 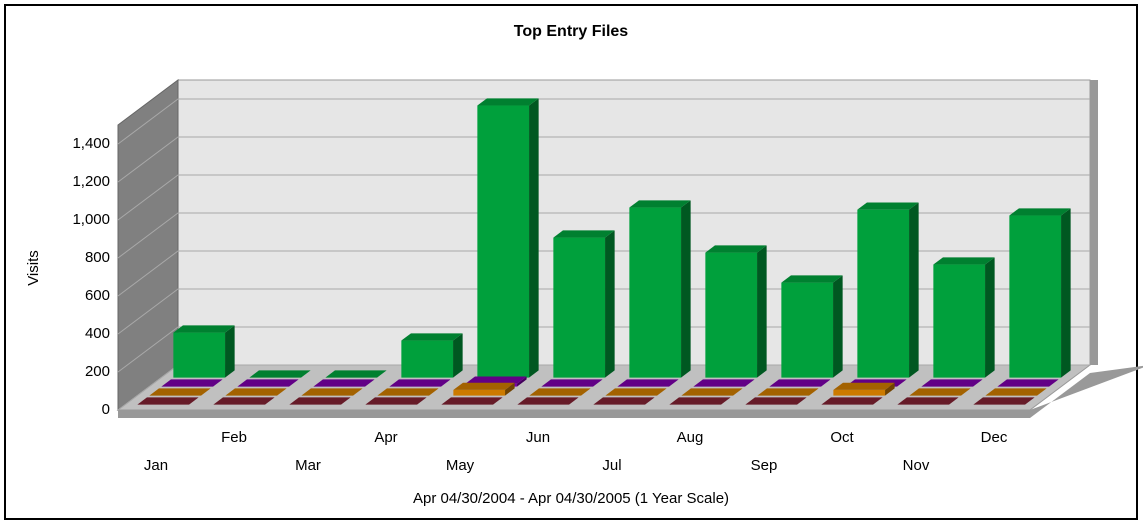 What do you see at coordinates (571, 31) in the screenshot?
I see `chart-title: Top Entry Files` at bounding box center [571, 31].